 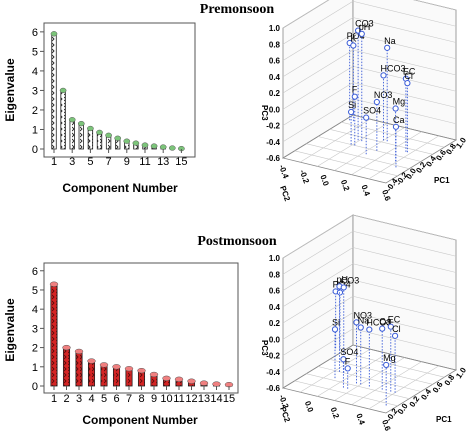 I want to click on x-tick-label: 1, so click(x=54, y=162).